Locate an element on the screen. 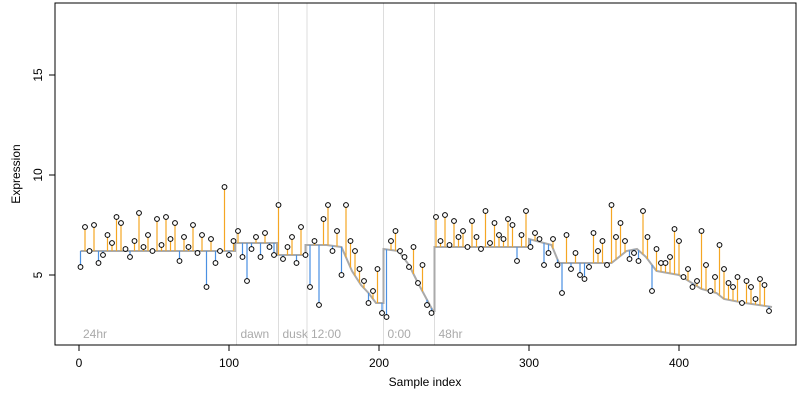 The image size is (800, 400). annotation-label-0: 24hr is located at coordinates (95, 334).